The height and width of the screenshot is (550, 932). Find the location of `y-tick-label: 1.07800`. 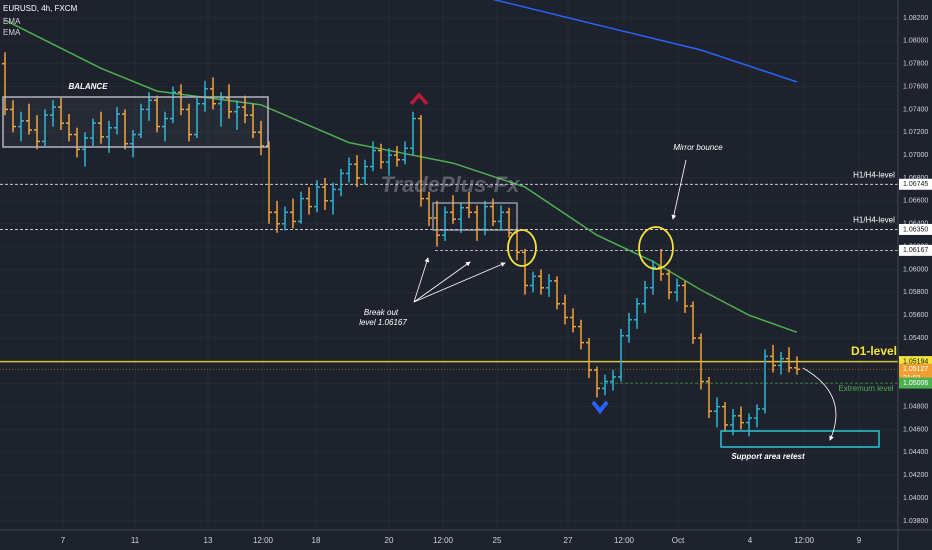

y-tick-label: 1.07800 is located at coordinates (915, 64).